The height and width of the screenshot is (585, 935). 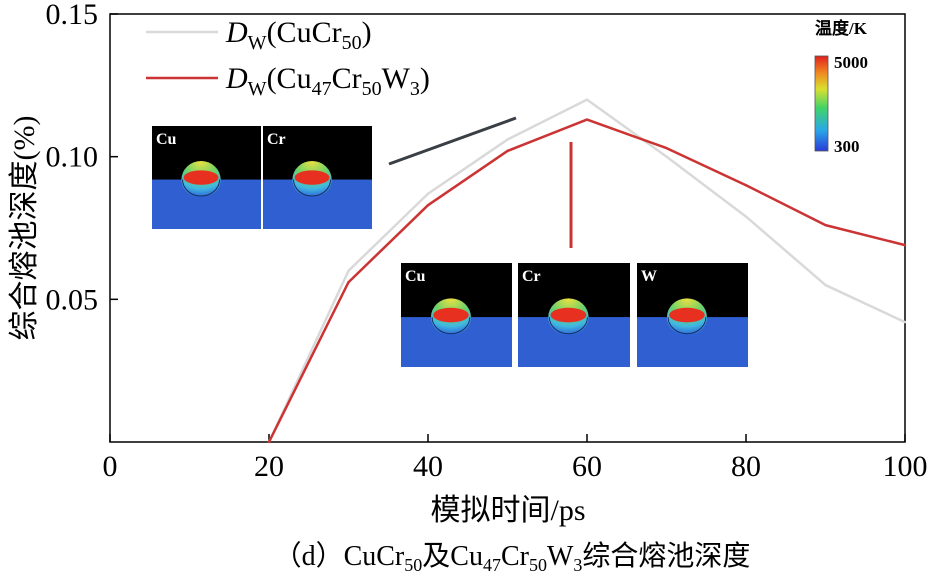 What do you see at coordinates (649, 276) in the screenshot?
I see `panel-label: W` at bounding box center [649, 276].